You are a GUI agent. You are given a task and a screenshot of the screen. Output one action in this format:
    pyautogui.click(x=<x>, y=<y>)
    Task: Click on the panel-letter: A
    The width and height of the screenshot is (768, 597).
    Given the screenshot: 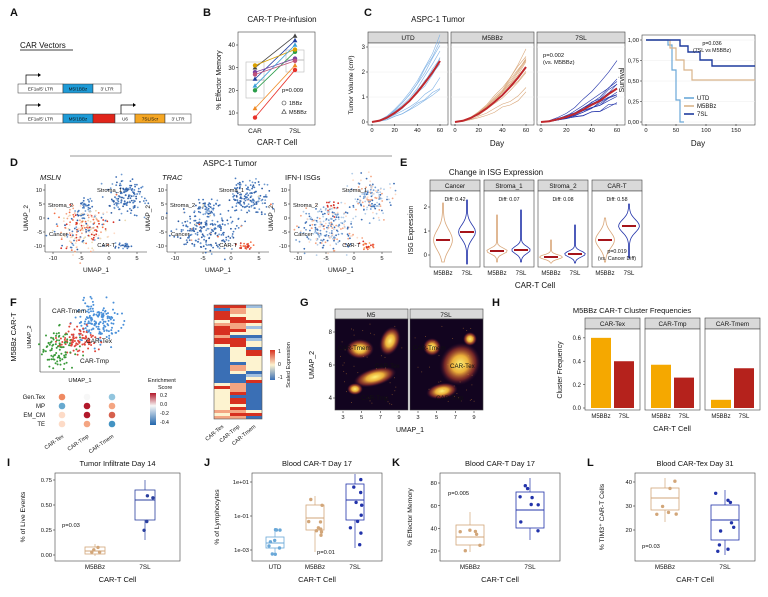 What is the action you would take?
    pyautogui.click(x=14, y=13)
    